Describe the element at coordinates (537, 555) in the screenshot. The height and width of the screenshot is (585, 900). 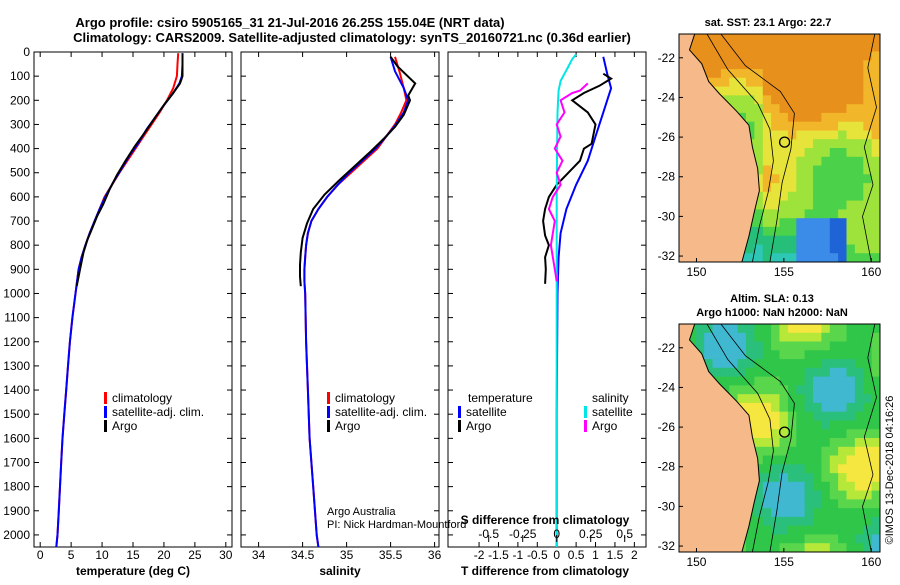
I see `x-tick-label: -0.5` at that location.